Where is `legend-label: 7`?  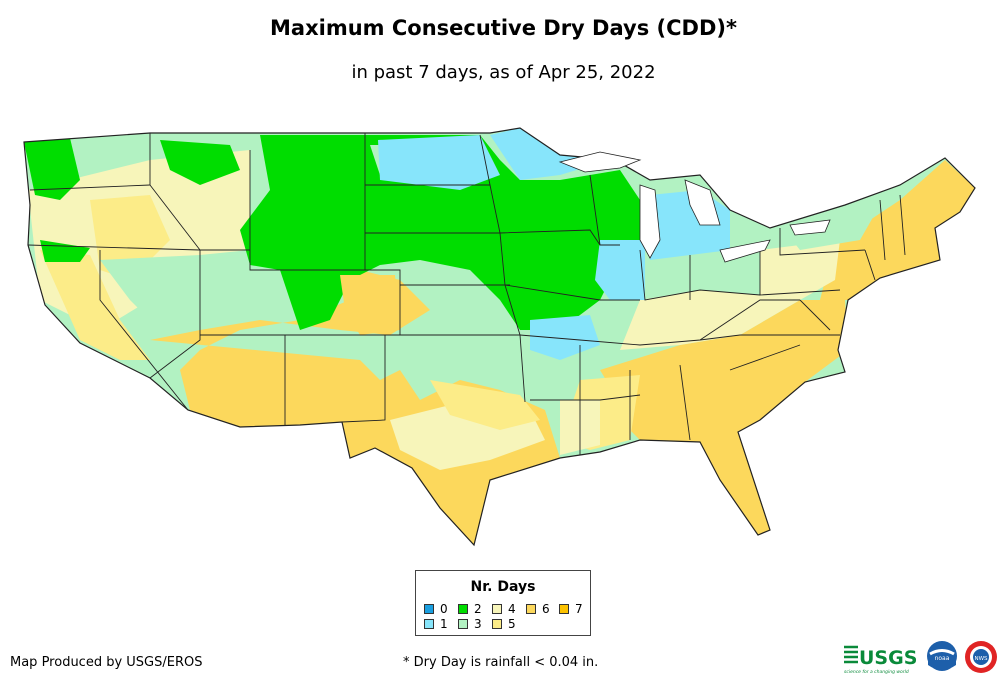
legend-label: 7 is located at coordinates (579, 609).